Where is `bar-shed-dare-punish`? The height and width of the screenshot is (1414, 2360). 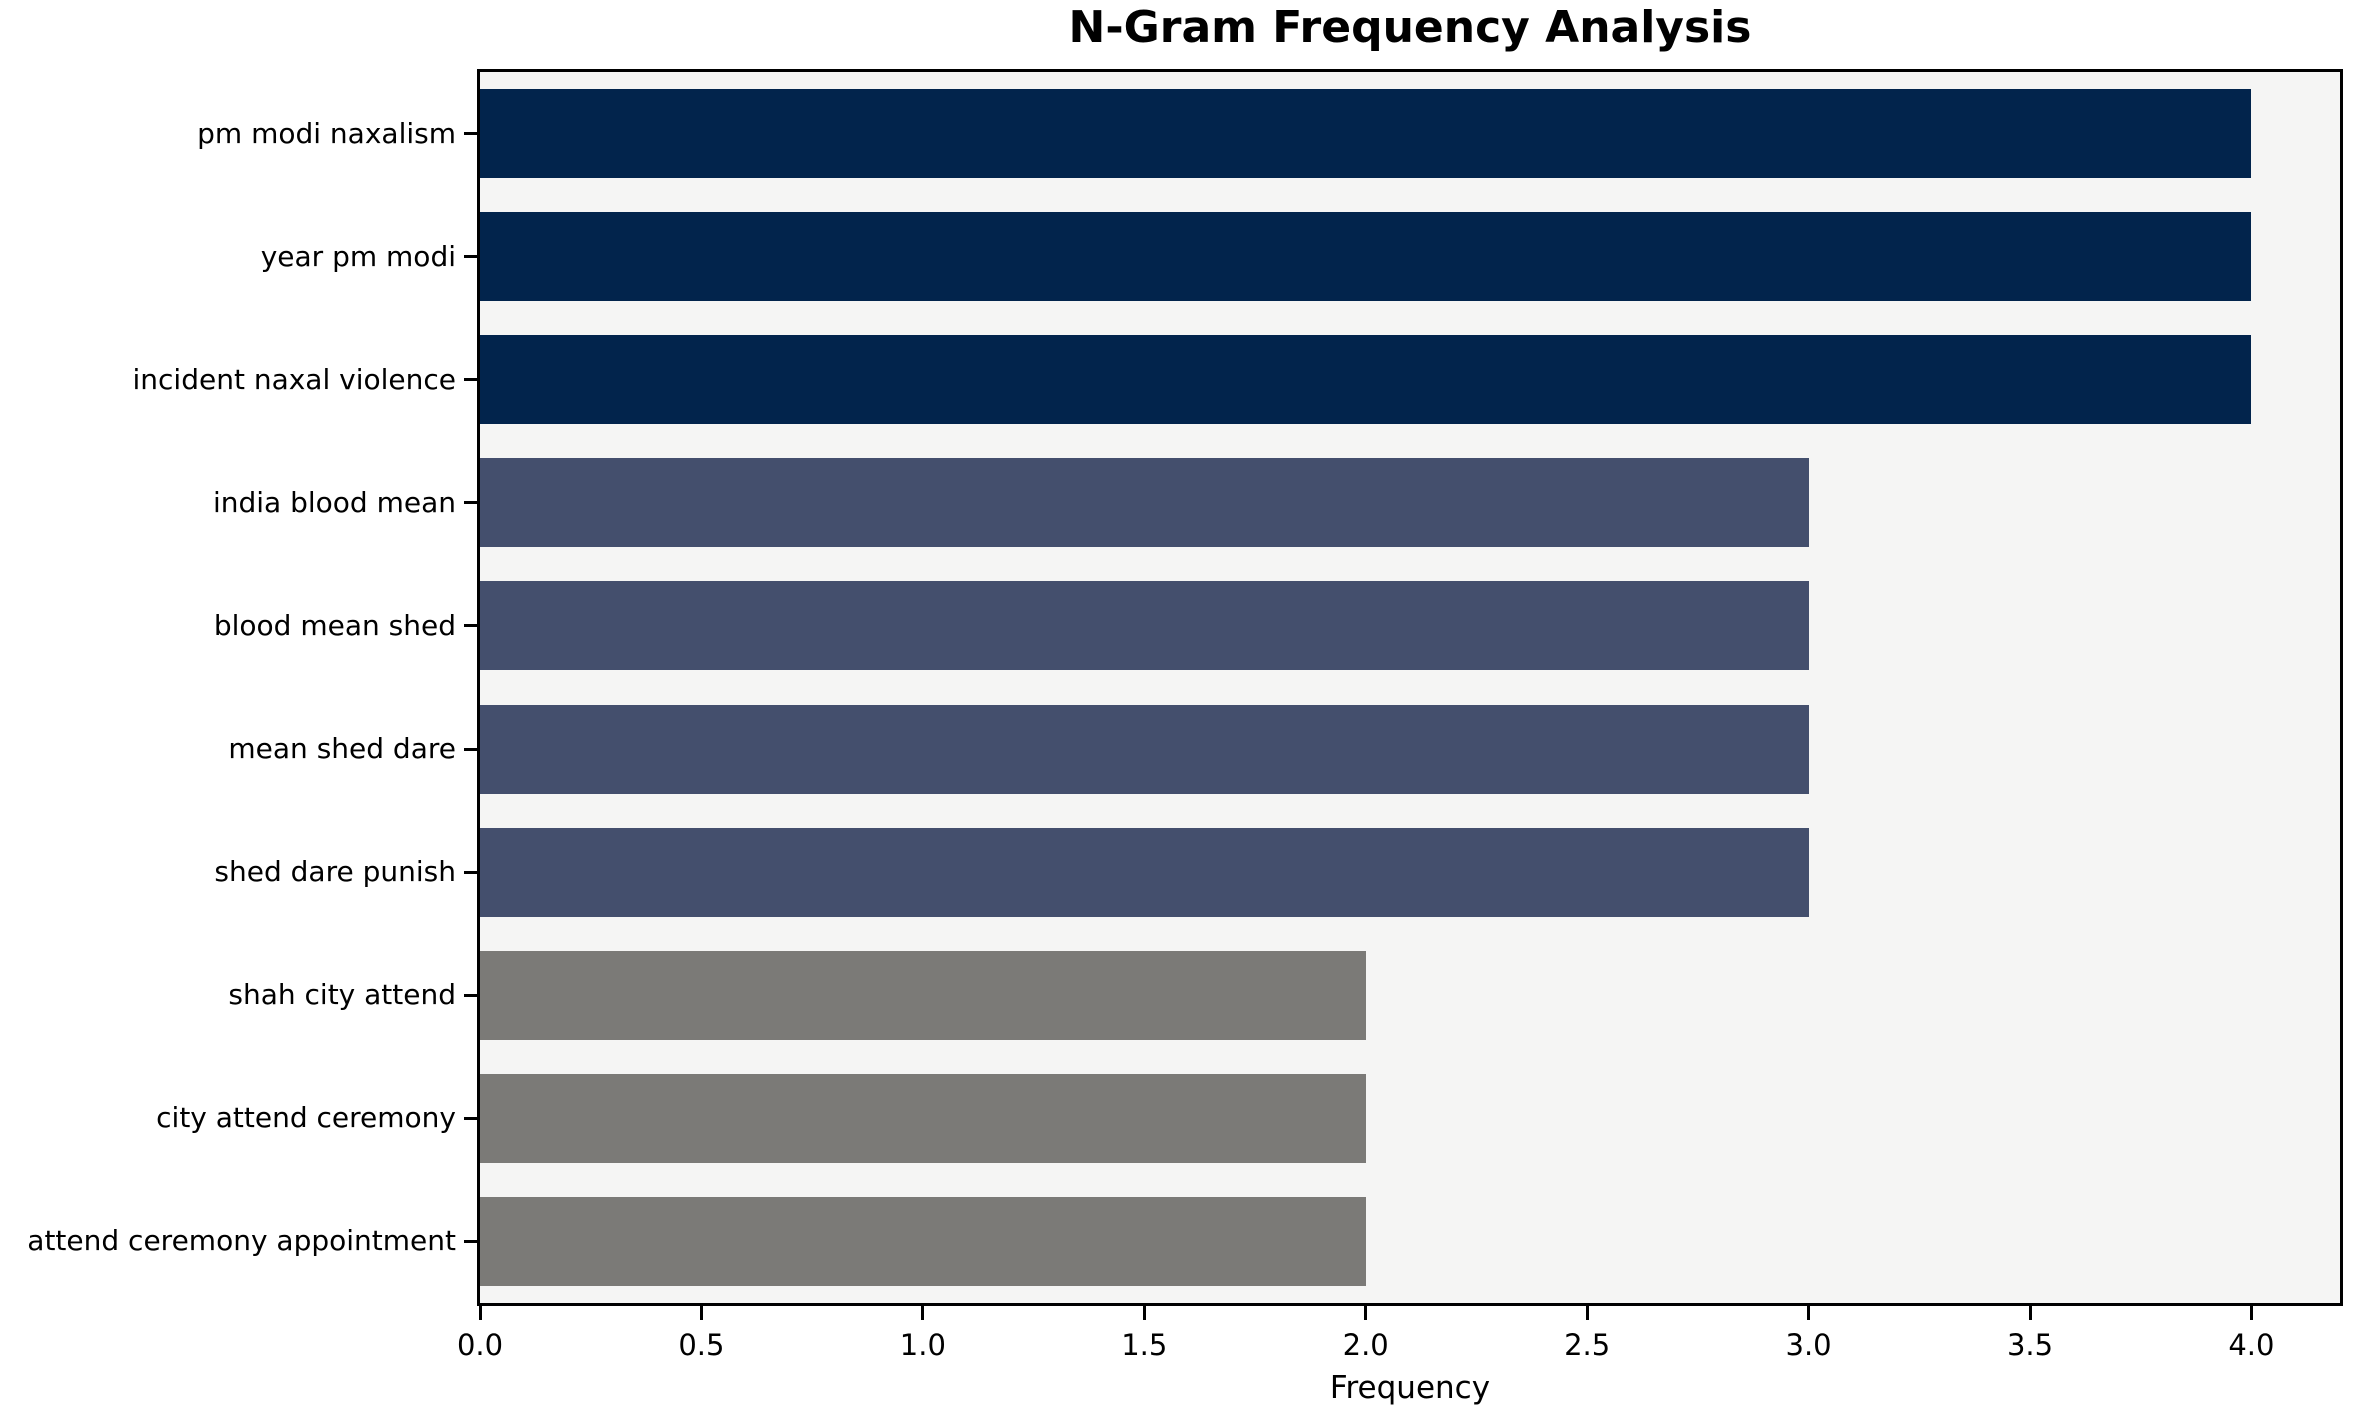 bar-shed-dare-punish is located at coordinates (1144, 872).